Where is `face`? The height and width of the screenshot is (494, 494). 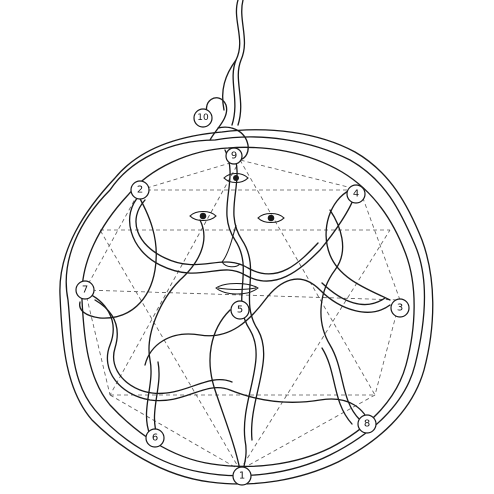
face is located at coordinates (237, 233).